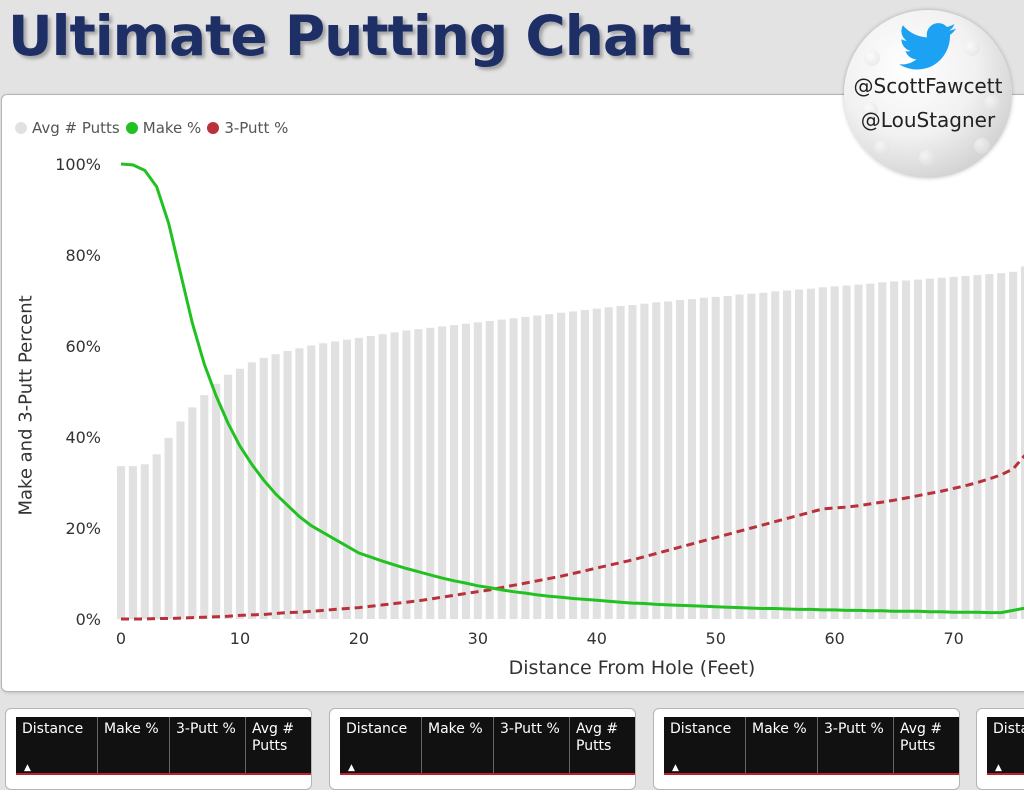  I want to click on table-header-row: Distance▲, so click(1005, 746).